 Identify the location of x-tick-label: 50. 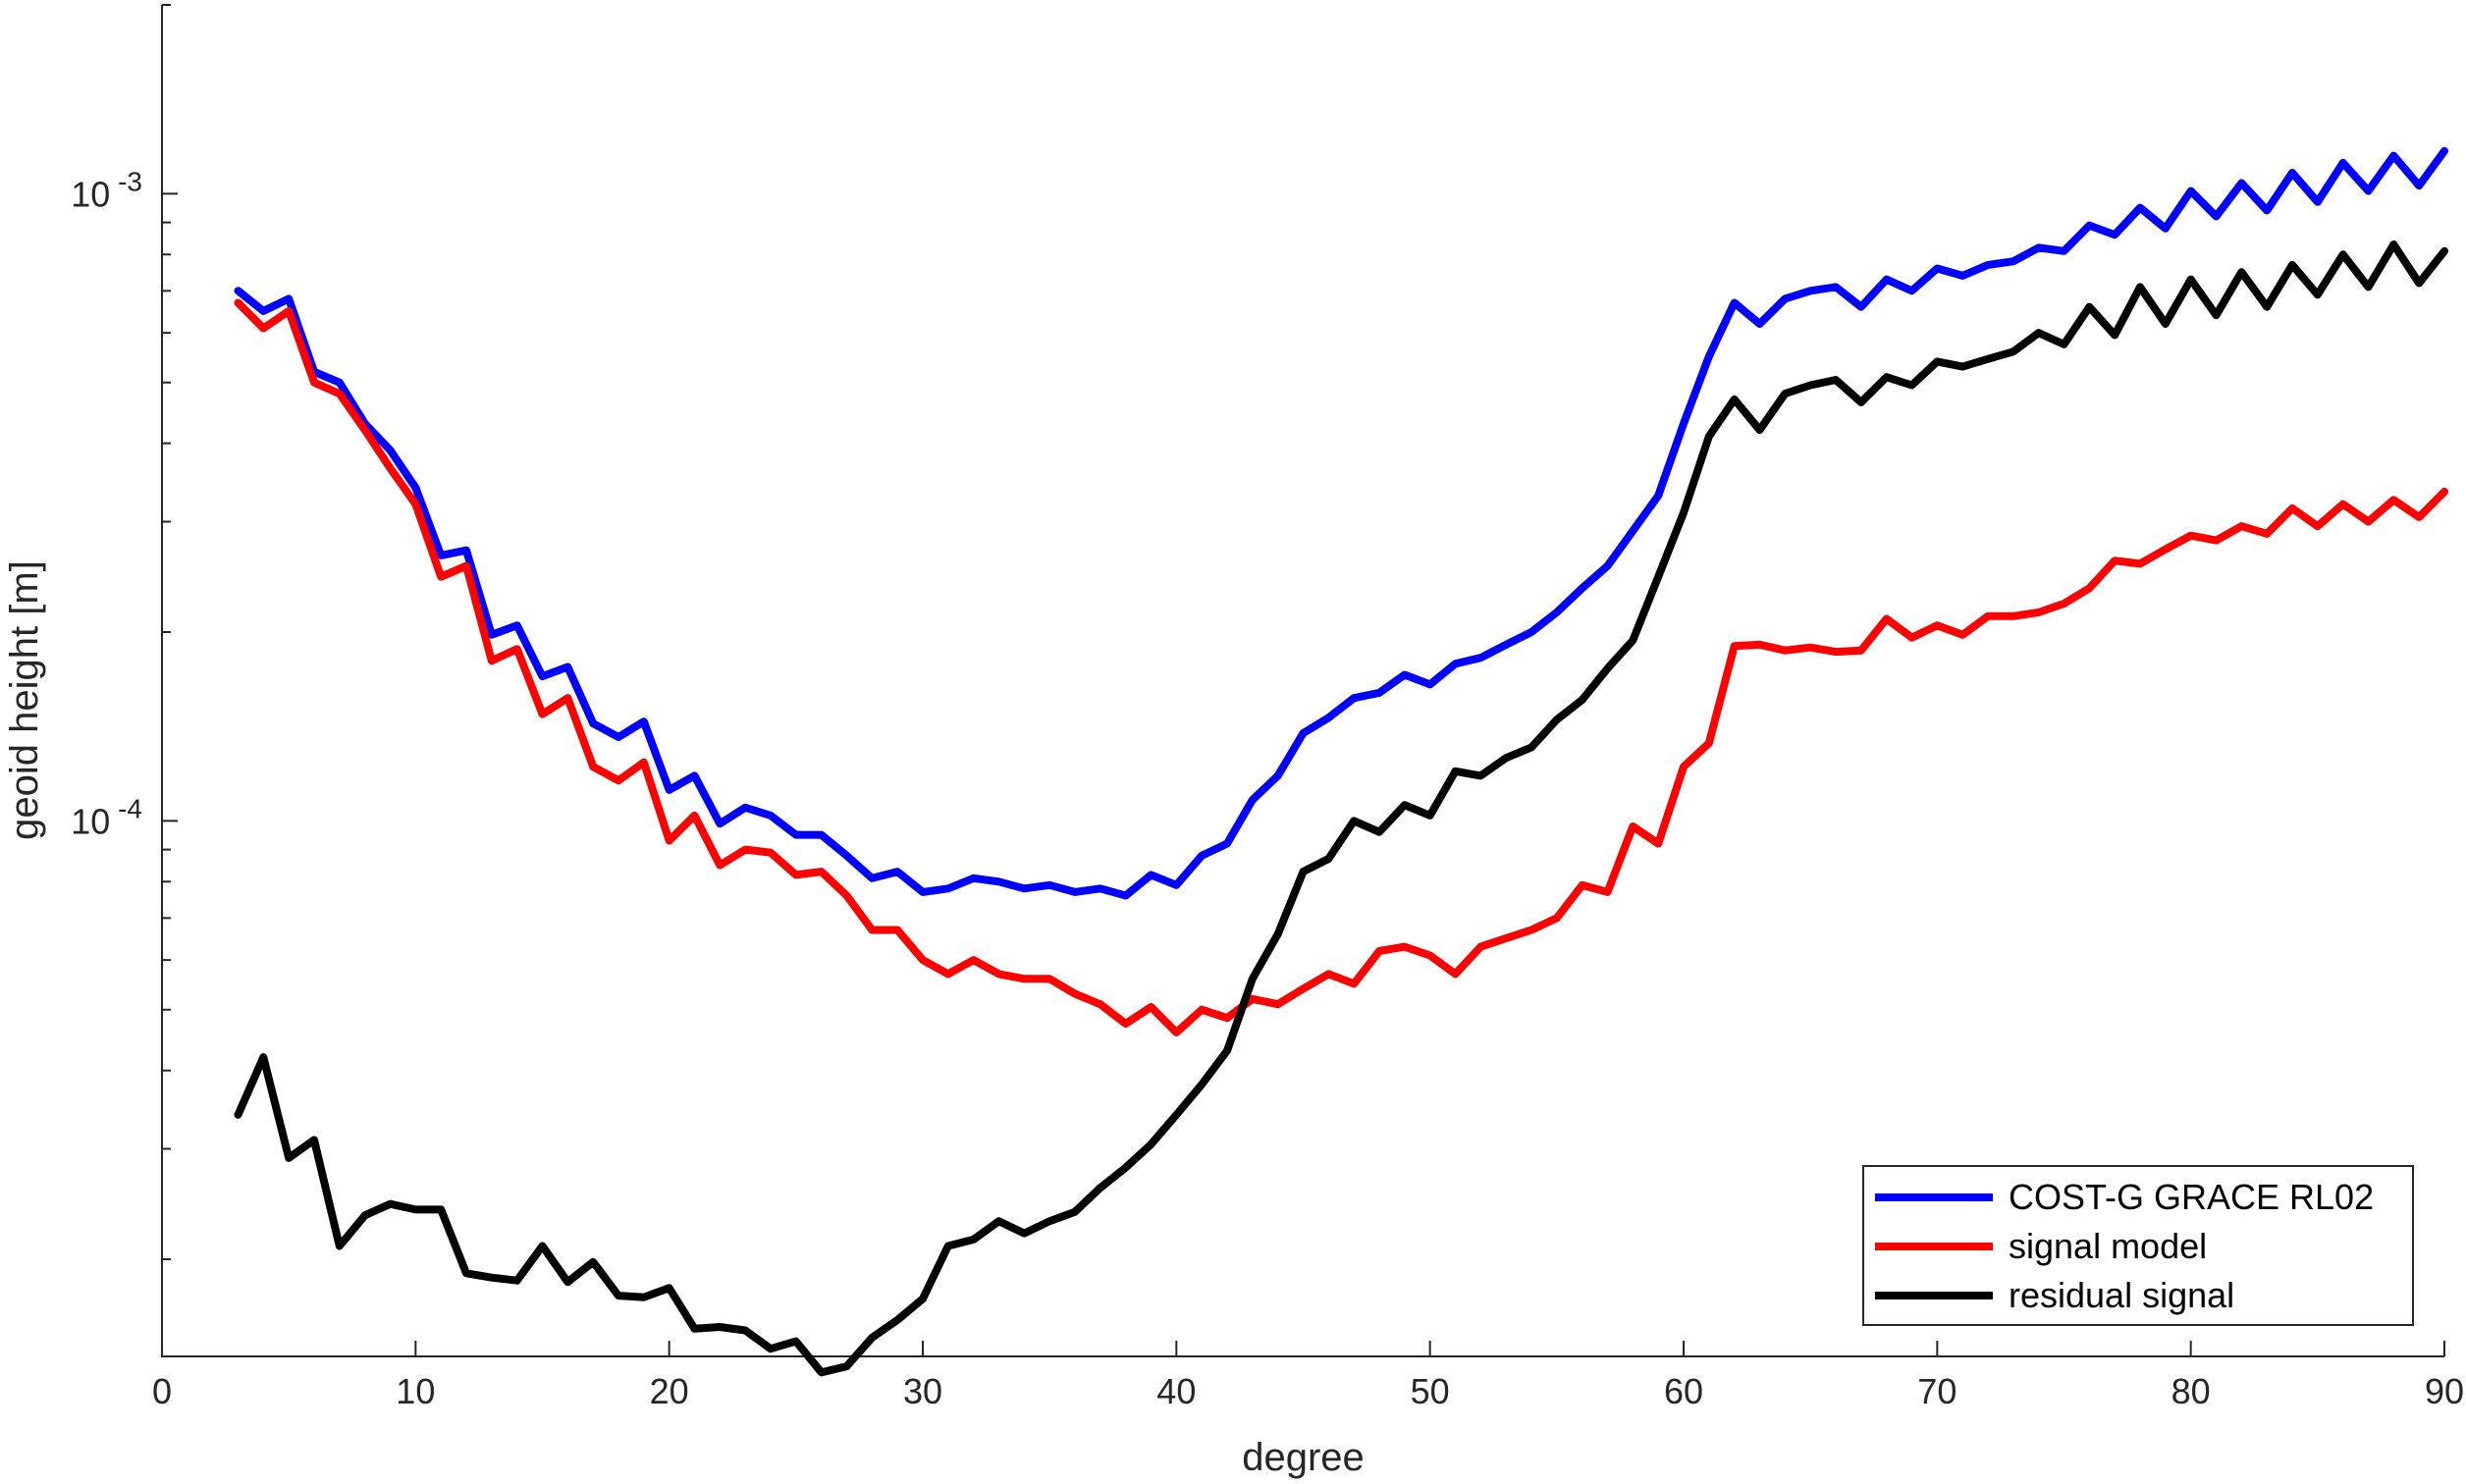
(1430, 1391).